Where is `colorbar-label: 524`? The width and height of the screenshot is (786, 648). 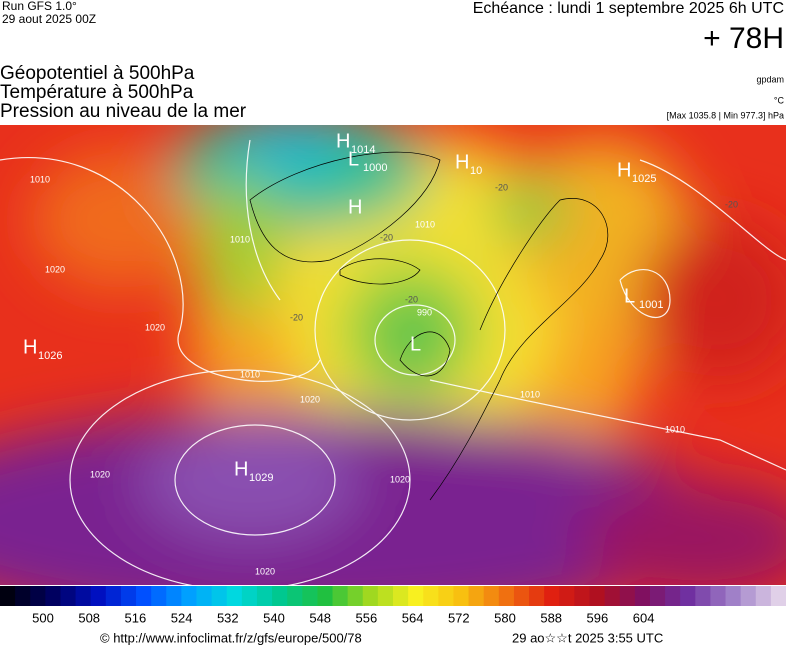
colorbar-label: 524 is located at coordinates (182, 617).